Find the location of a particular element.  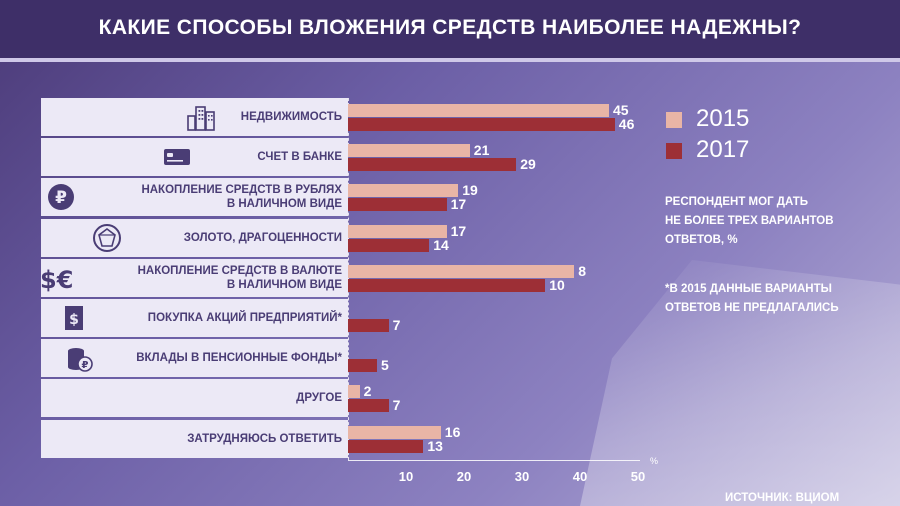

legend-label-2017: 2017 is located at coordinates (723, 149).